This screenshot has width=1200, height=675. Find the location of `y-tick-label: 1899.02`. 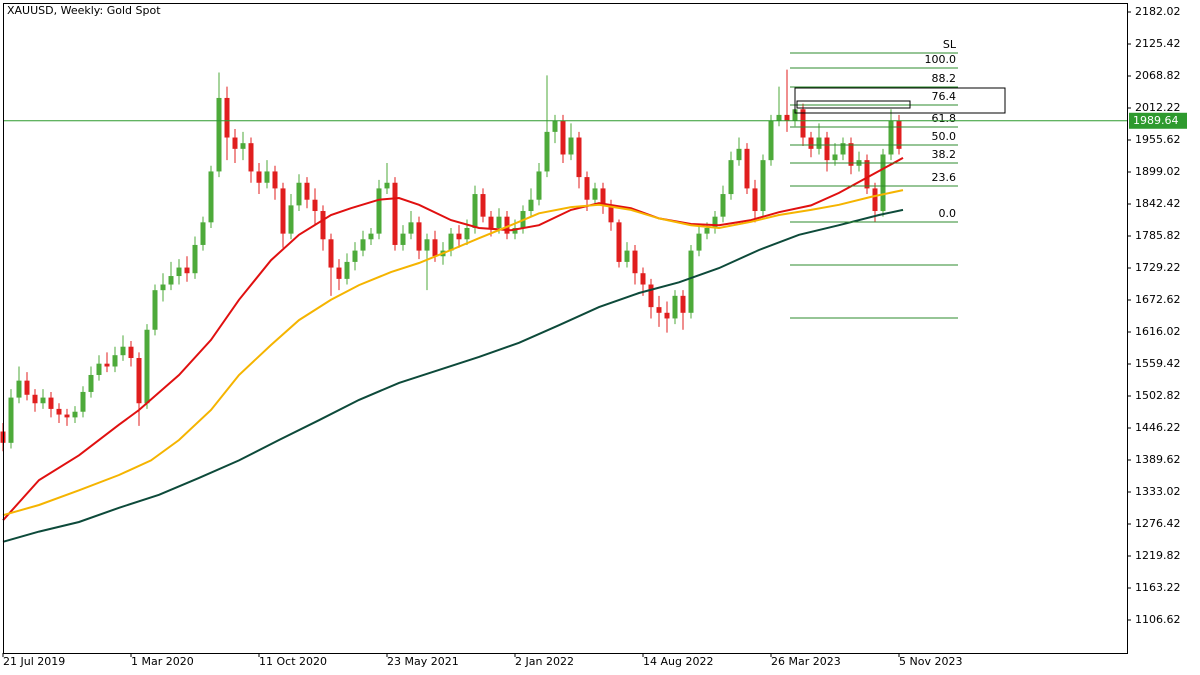

y-tick-label: 1899.02 is located at coordinates (1158, 171).